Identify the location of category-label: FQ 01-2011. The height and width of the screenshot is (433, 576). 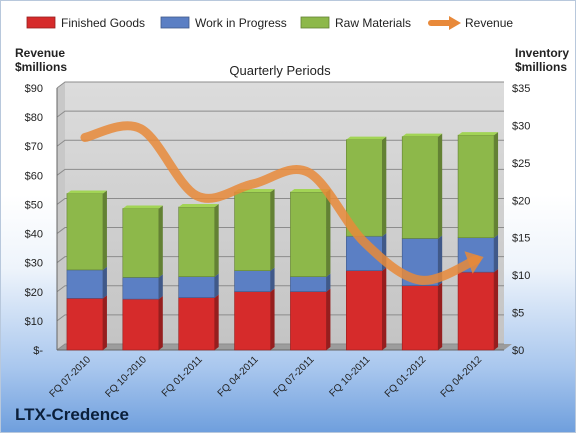
(182, 376).